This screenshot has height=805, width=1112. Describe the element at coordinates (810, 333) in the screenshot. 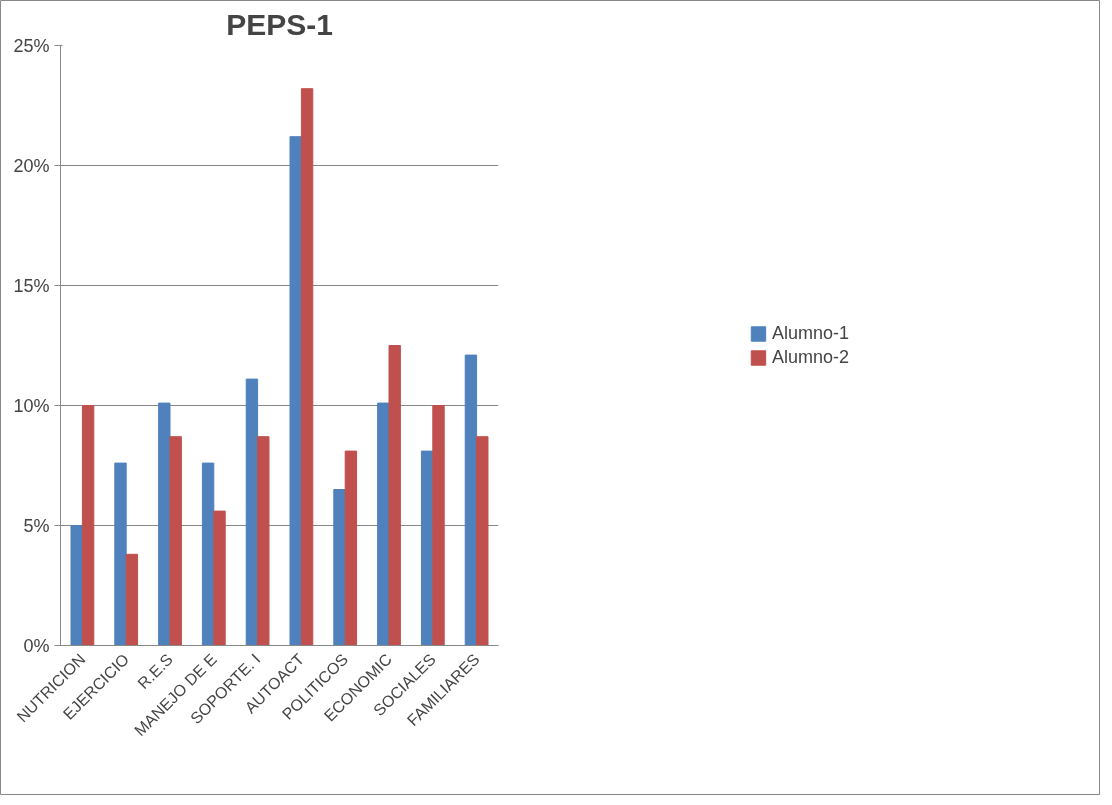

I see `legend-label: Alumno-1` at that location.